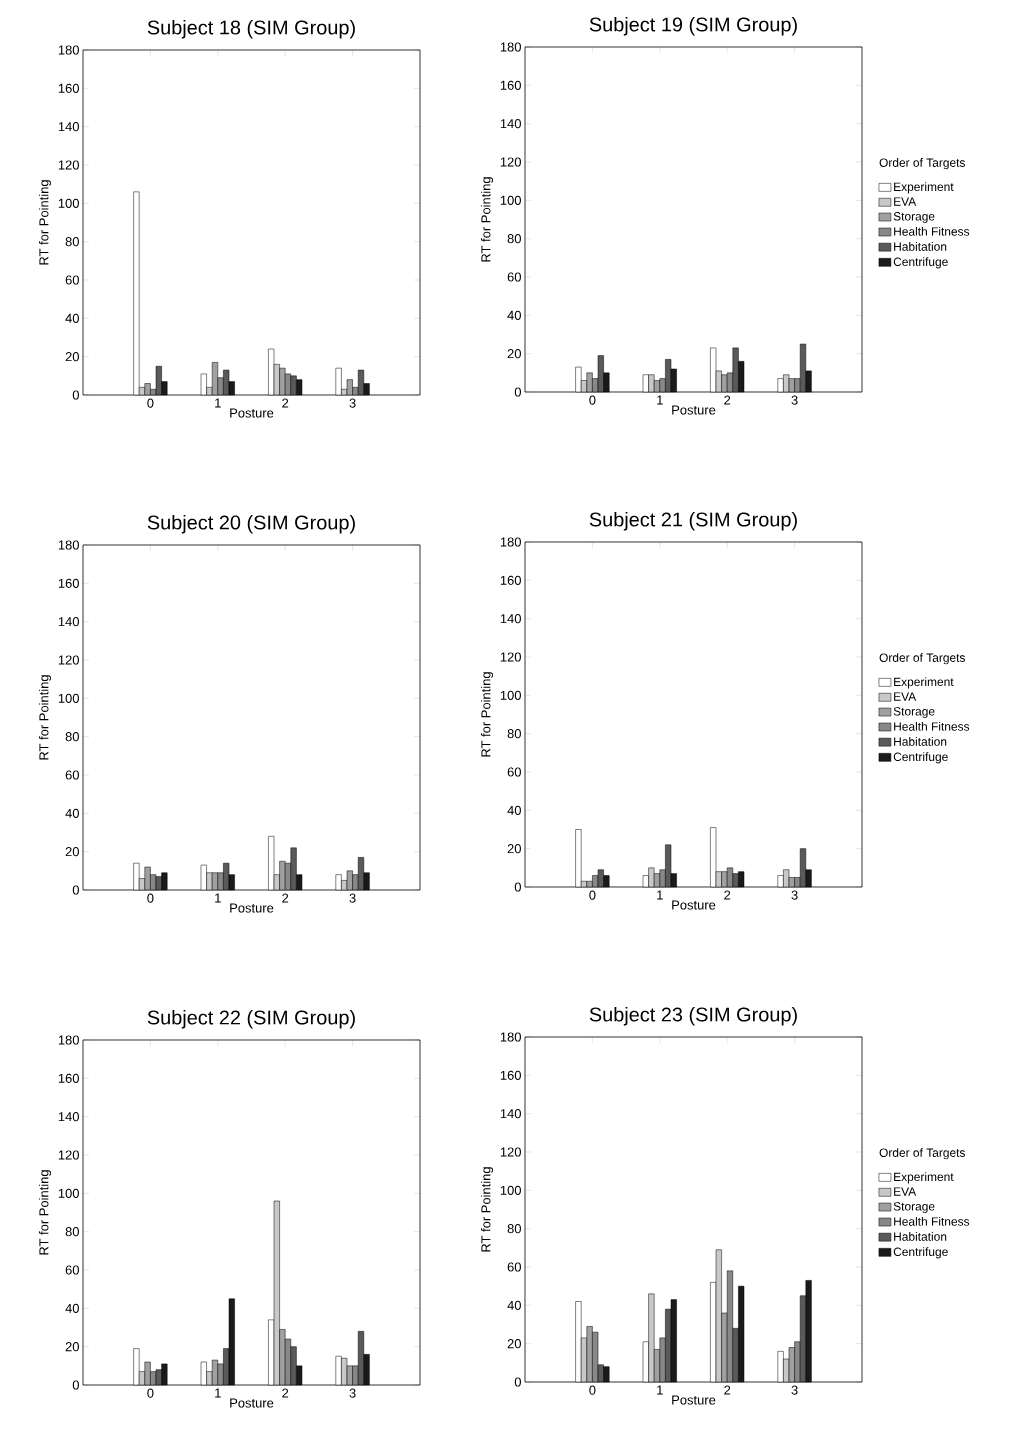 This screenshot has height=1437, width=1018. What do you see at coordinates (251, 524) in the screenshot?
I see `chart-title: Subject 20 (SIM Group)` at bounding box center [251, 524].